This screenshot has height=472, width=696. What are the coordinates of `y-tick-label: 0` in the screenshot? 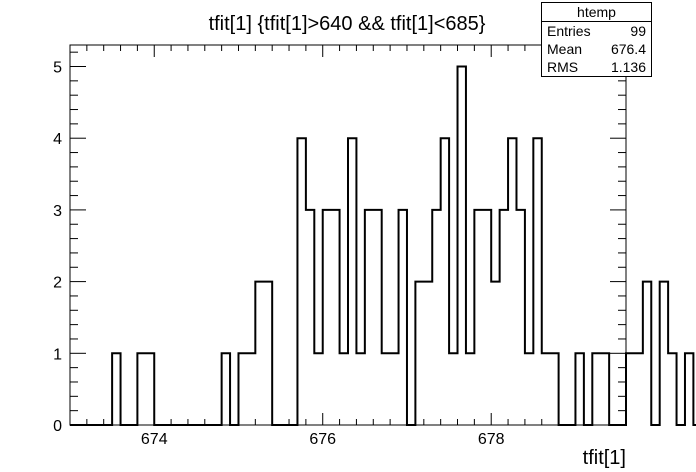 It's located at (57, 426).